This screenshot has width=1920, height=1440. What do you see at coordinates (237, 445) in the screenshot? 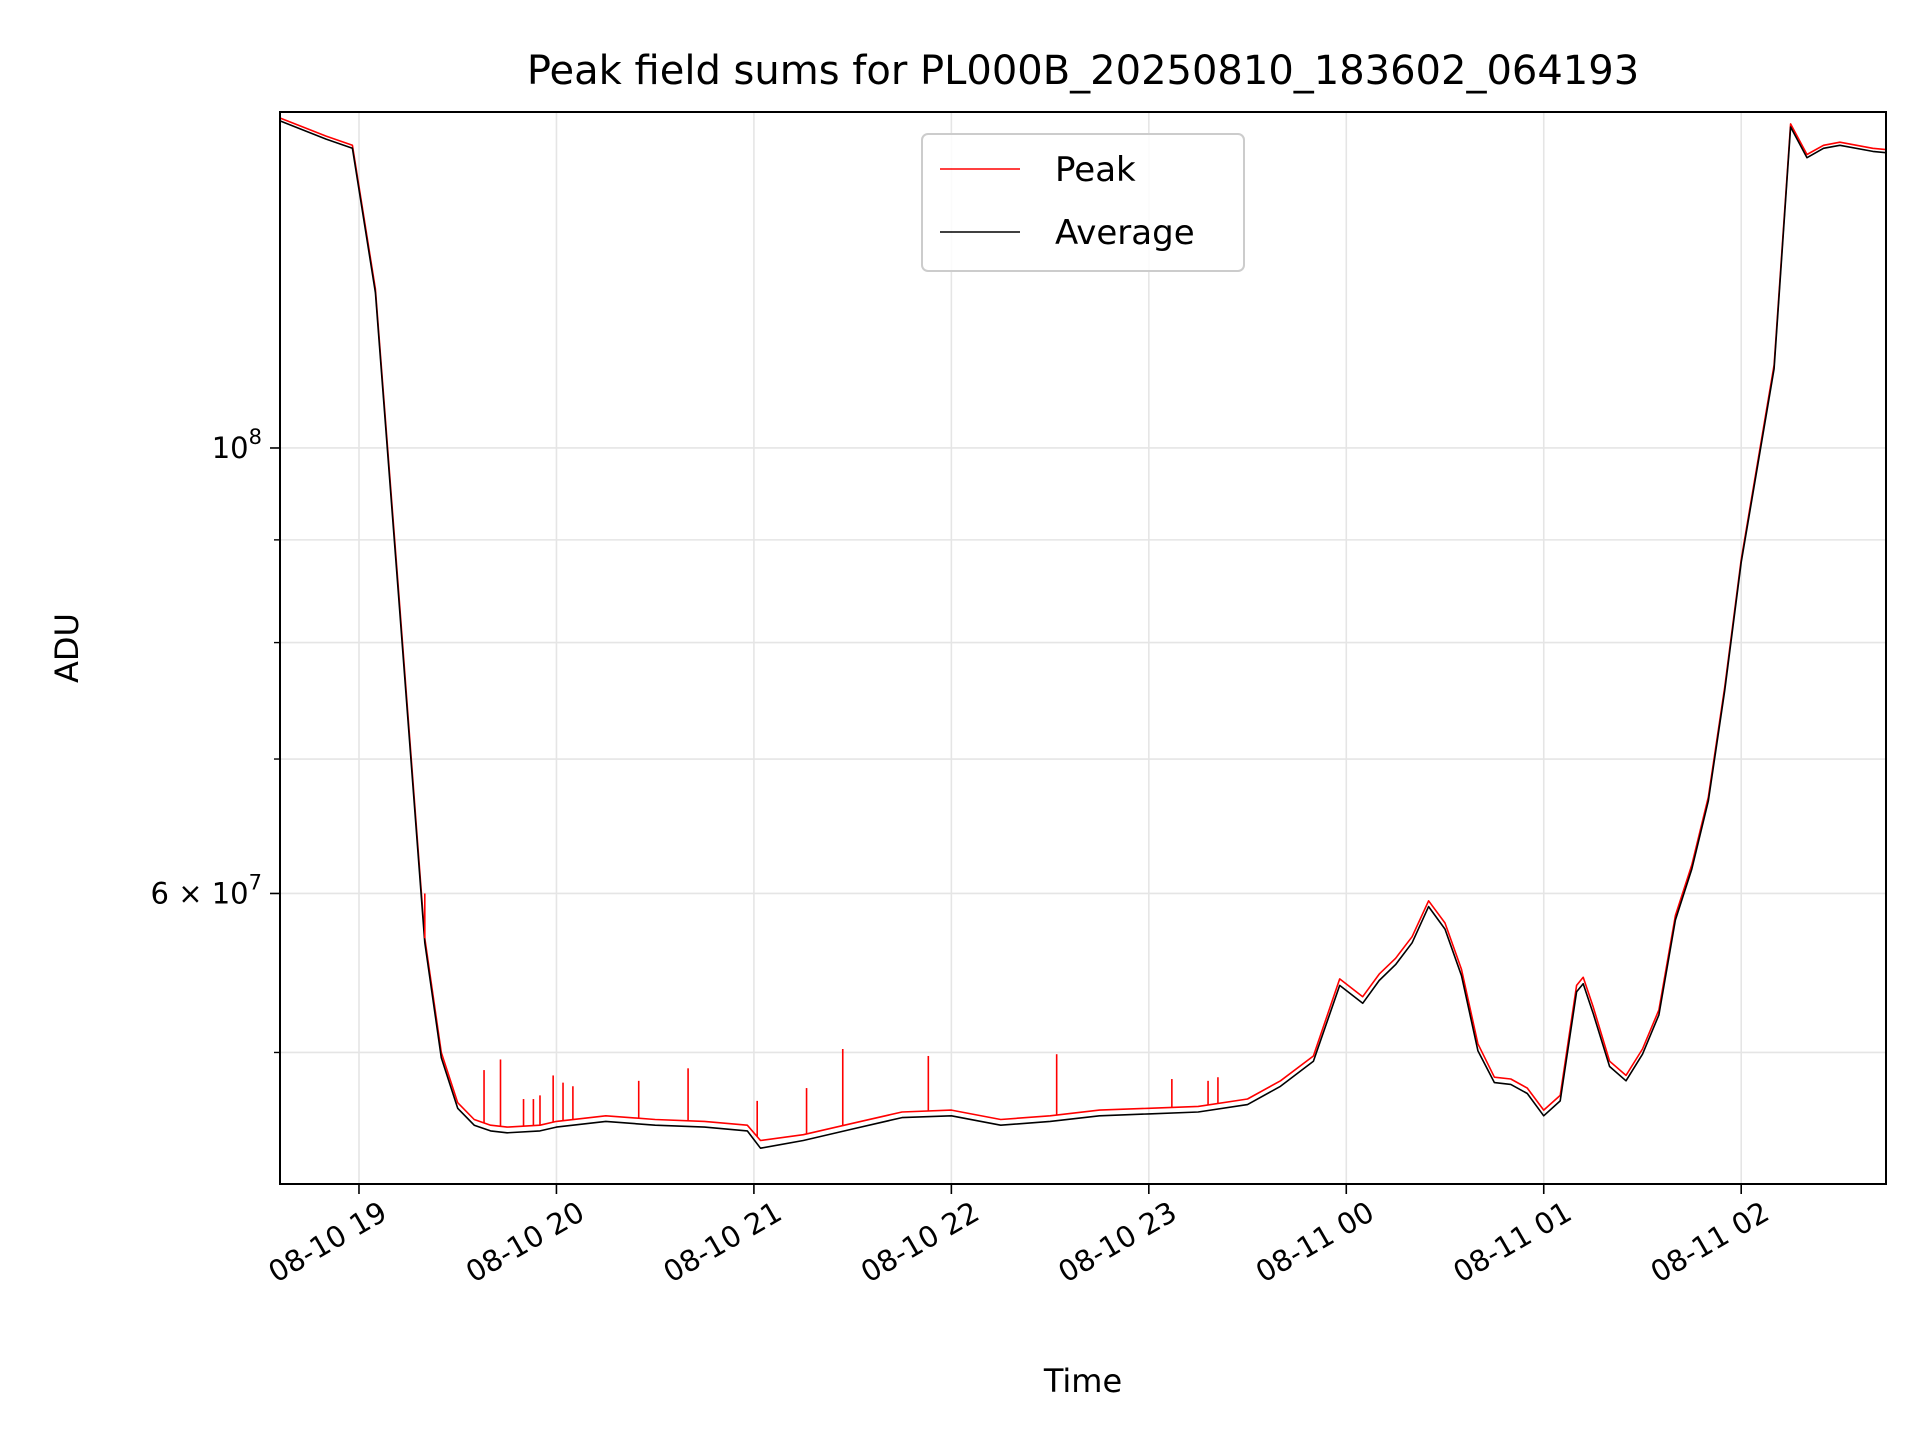
I see `y-tick-label: 108` at bounding box center [237, 445].